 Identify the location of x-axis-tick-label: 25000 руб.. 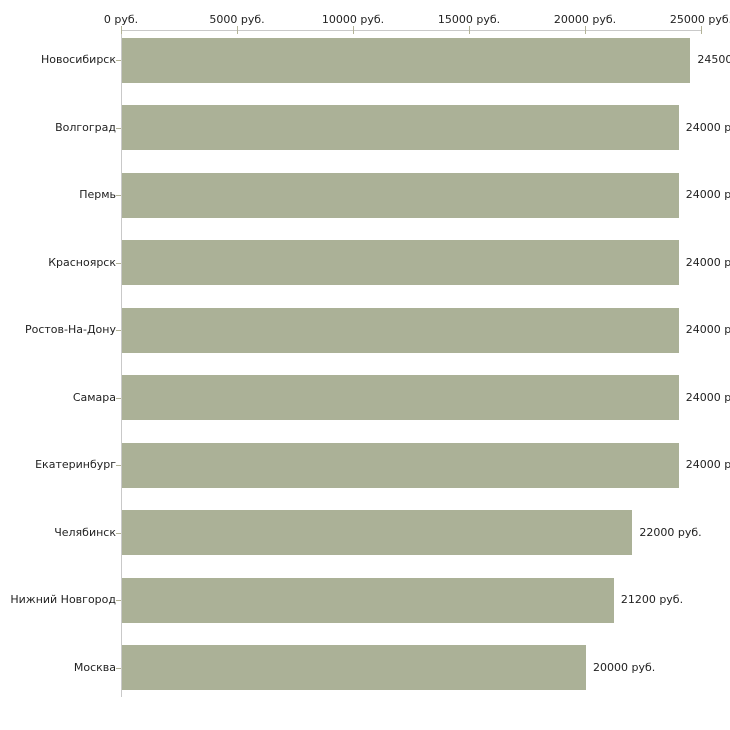
(699, 19).